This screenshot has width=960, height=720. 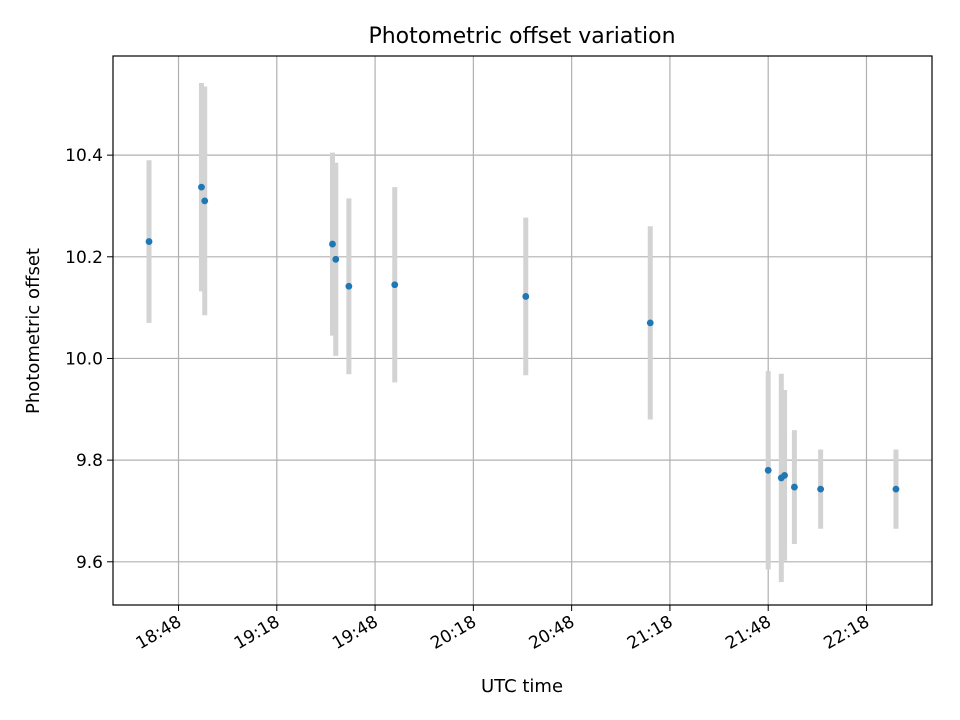 What do you see at coordinates (33, 331) in the screenshot?
I see `y-axis-label: Photometric offset` at bounding box center [33, 331].